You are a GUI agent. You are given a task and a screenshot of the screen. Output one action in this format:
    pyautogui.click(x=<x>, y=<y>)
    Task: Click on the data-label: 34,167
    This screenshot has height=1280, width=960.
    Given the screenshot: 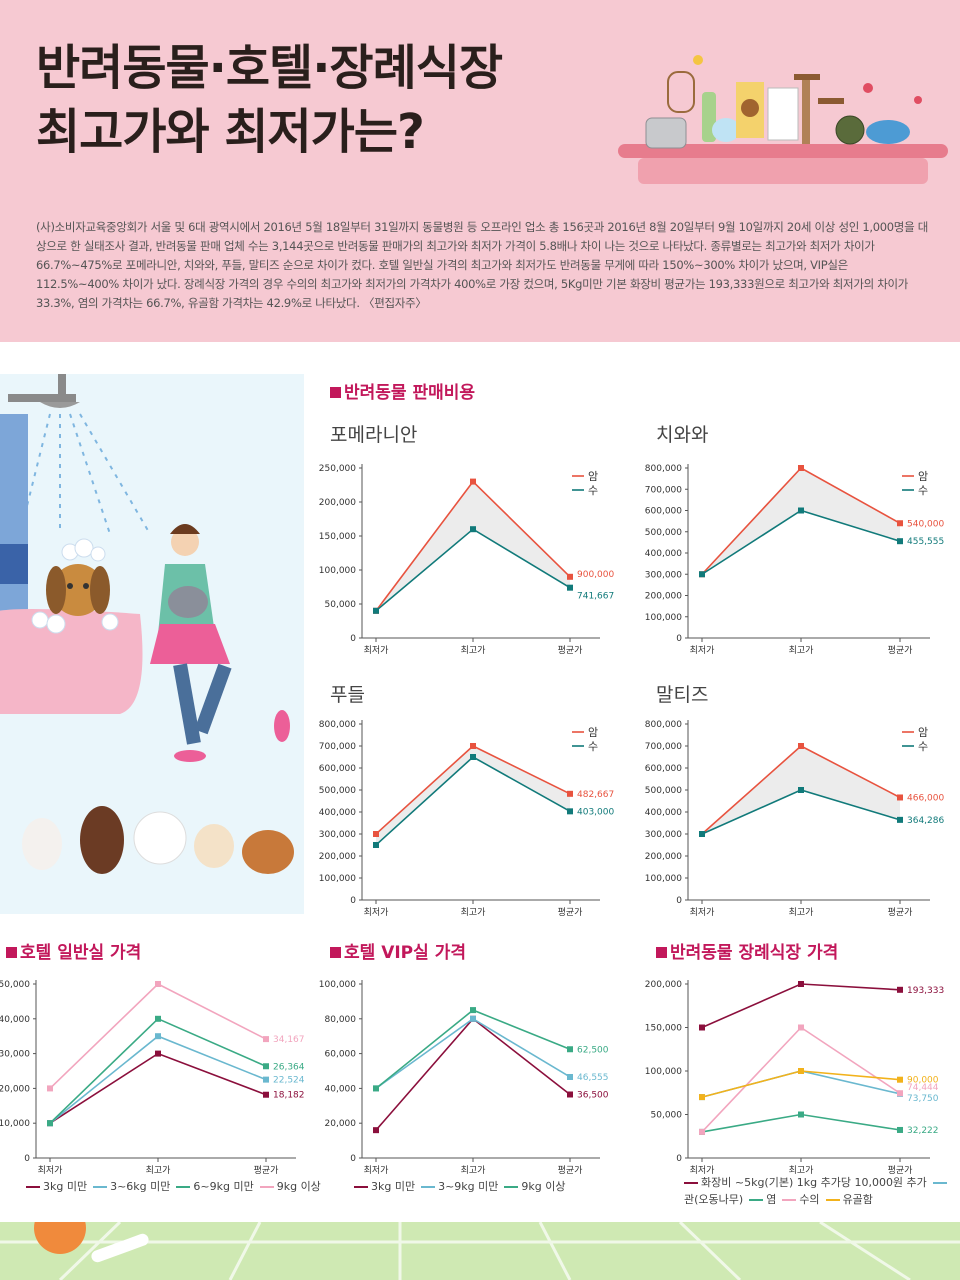 What is the action you would take?
    pyautogui.click(x=289, y=1040)
    